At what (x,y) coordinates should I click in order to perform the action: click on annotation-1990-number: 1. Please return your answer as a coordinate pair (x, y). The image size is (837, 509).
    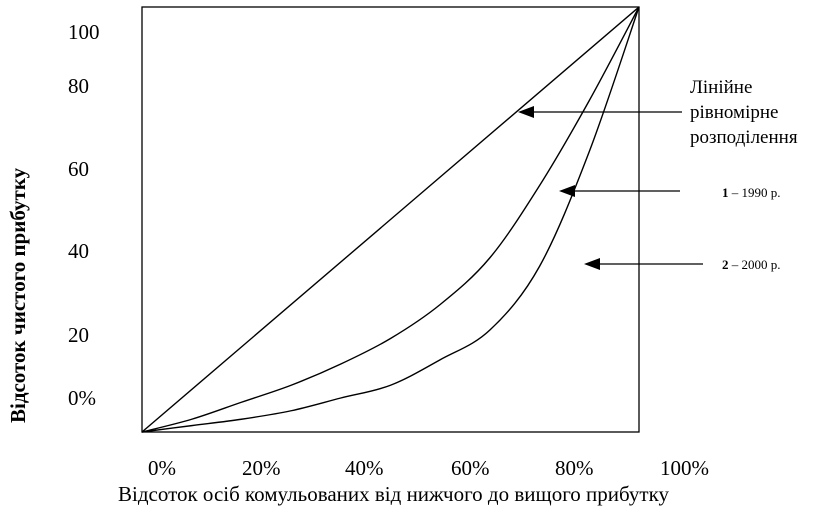
    Looking at the image, I should click on (725, 192).